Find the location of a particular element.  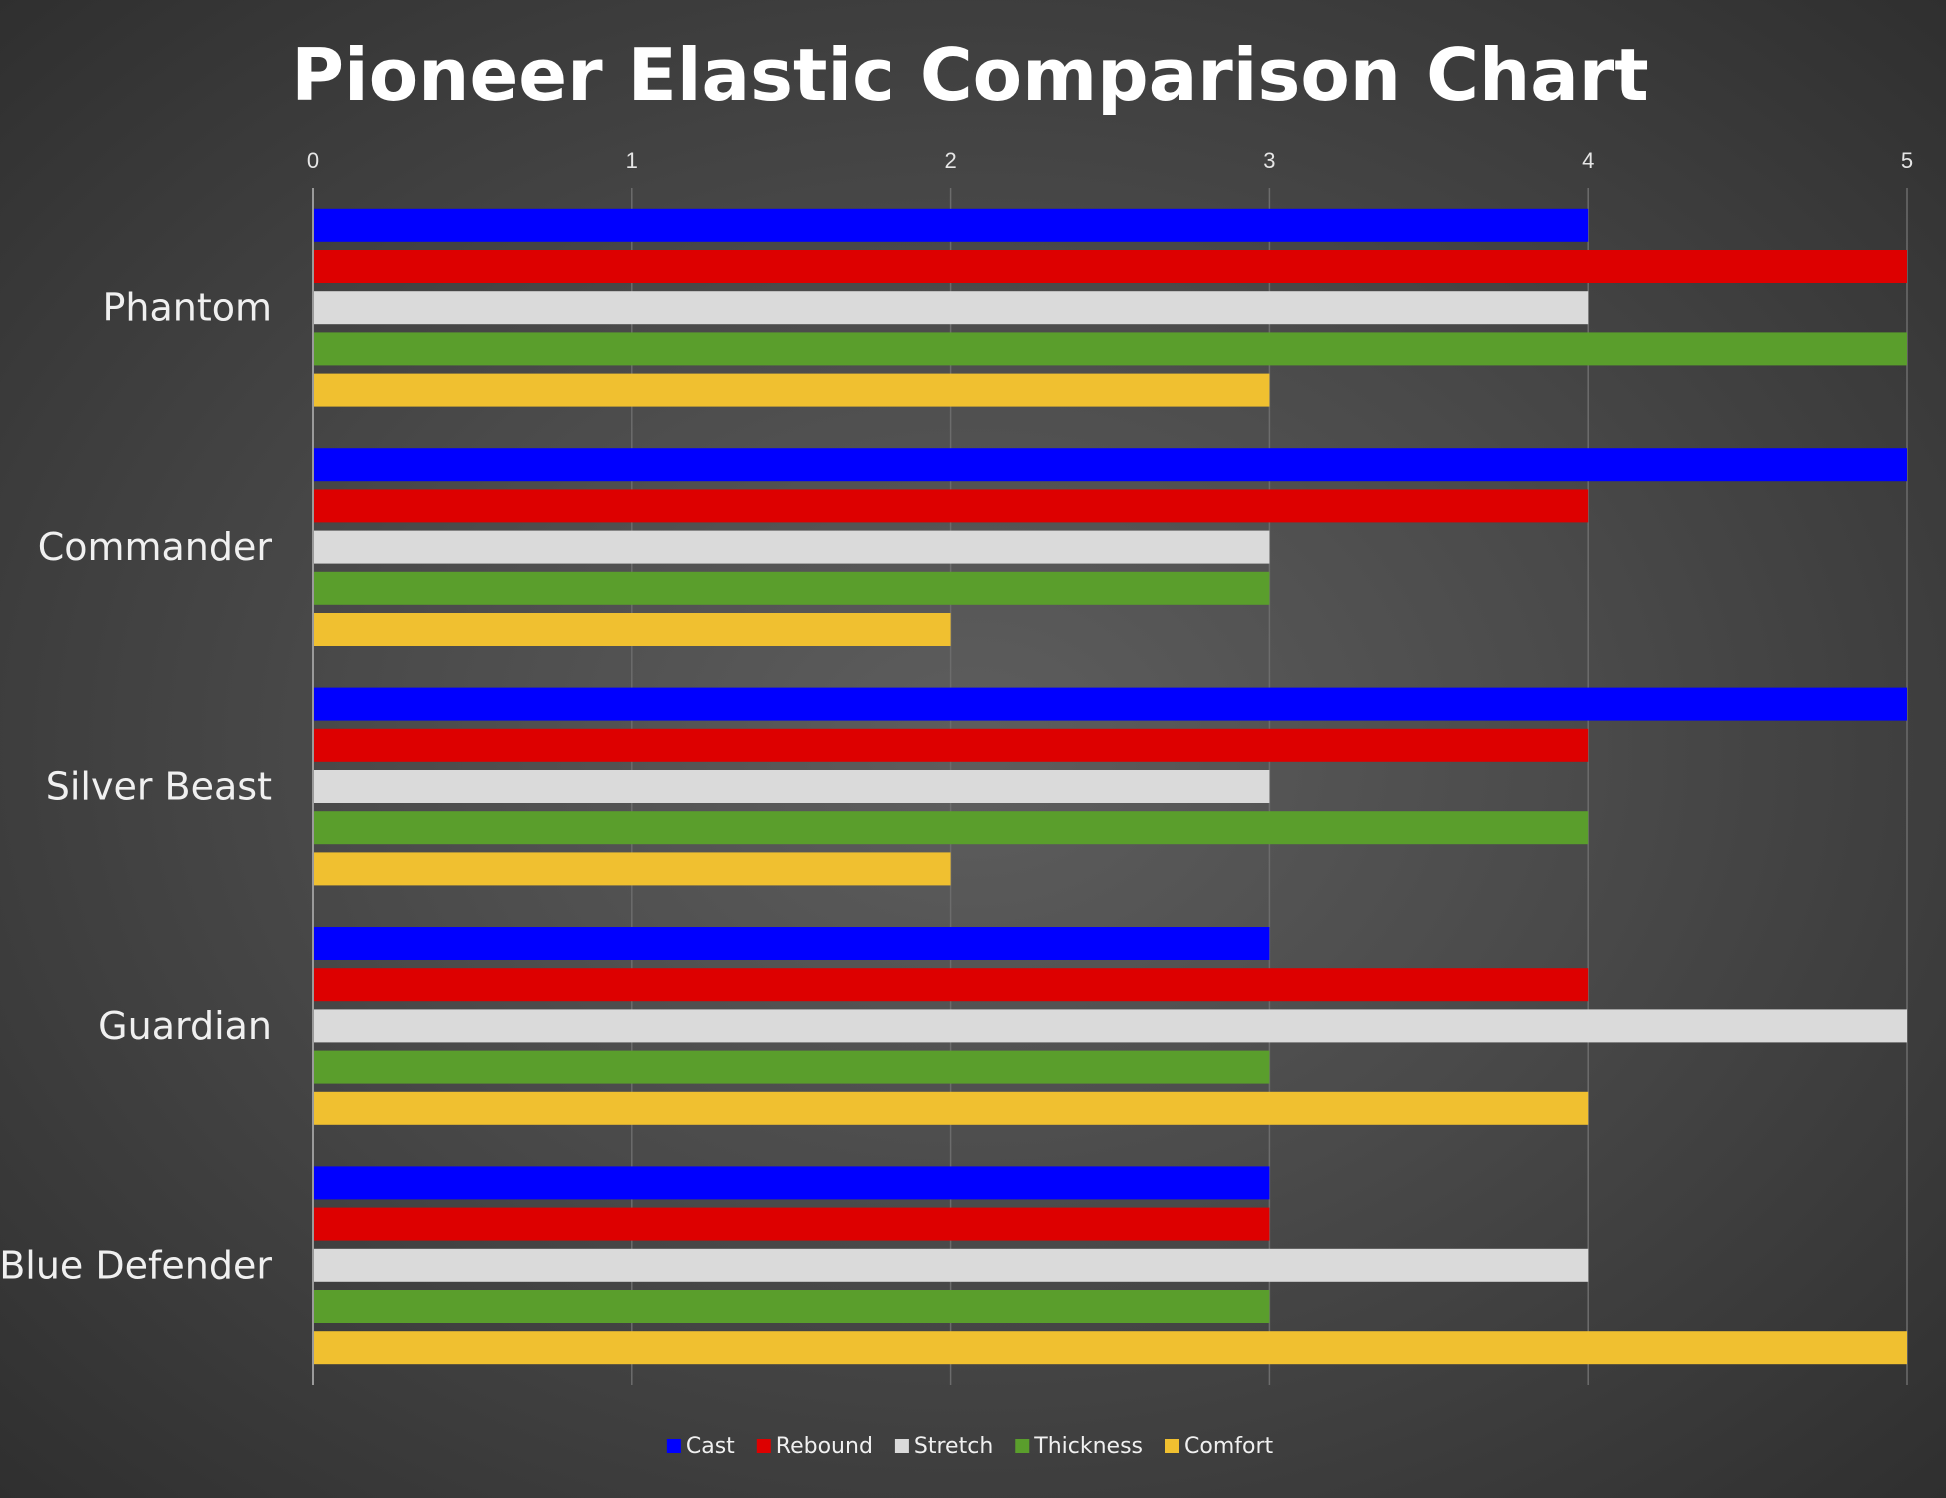

bar-rebound-phantom is located at coordinates (1110, 266).